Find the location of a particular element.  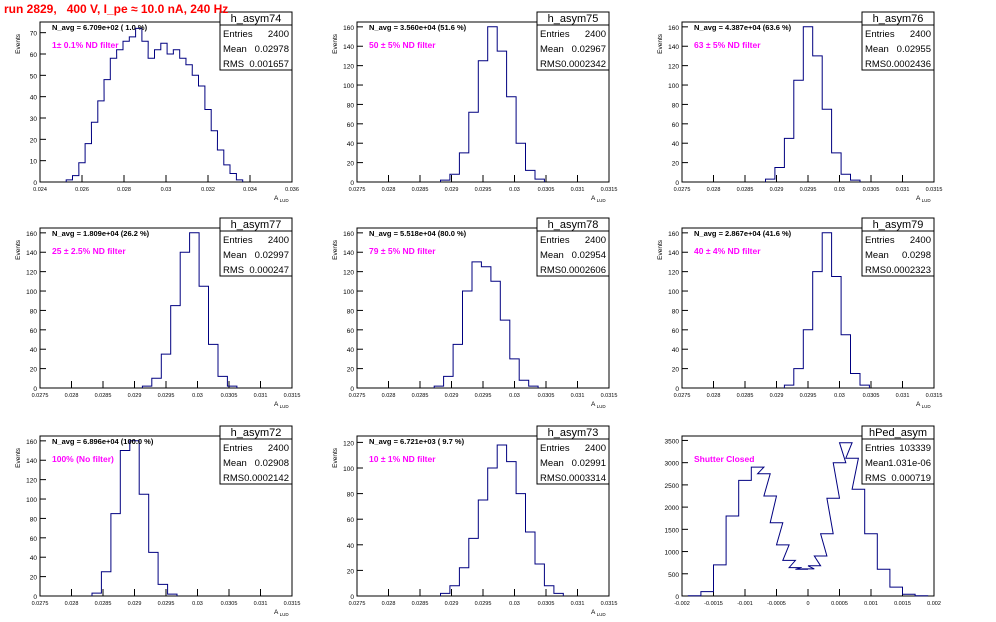

stats-value: 0.0002606 is located at coordinates (583, 270).